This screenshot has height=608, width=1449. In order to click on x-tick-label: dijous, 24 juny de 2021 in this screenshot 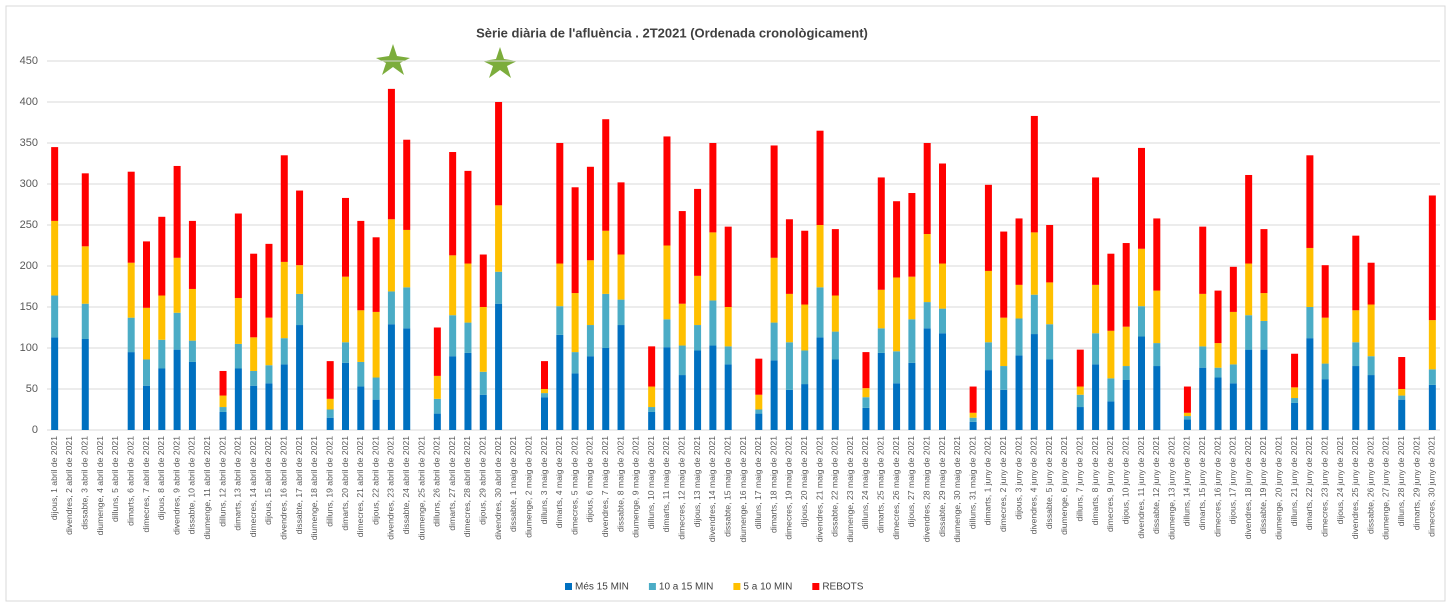, I will do `click(1340, 480)`.